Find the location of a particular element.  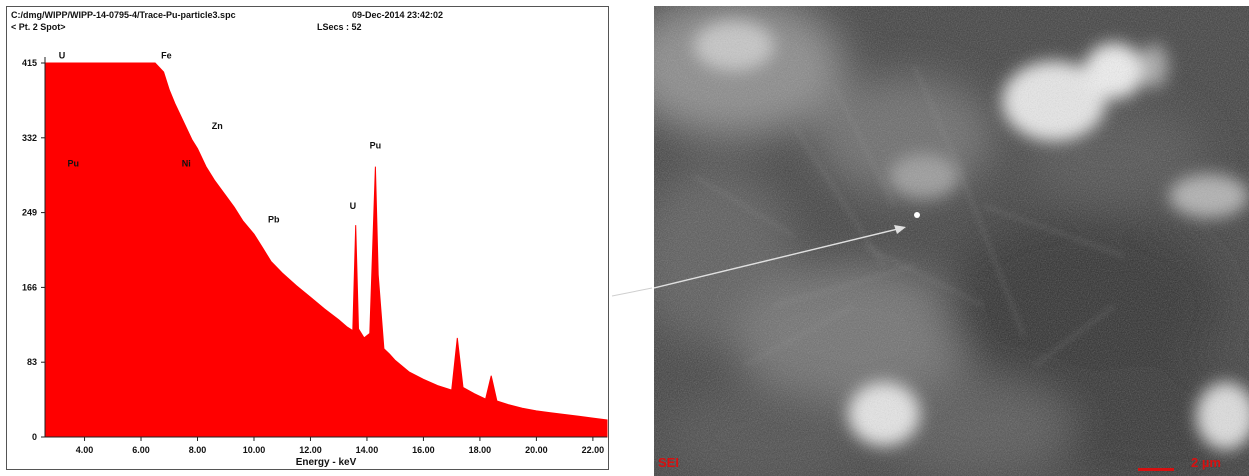

y-tick-label: 0 is located at coordinates (34, 437).